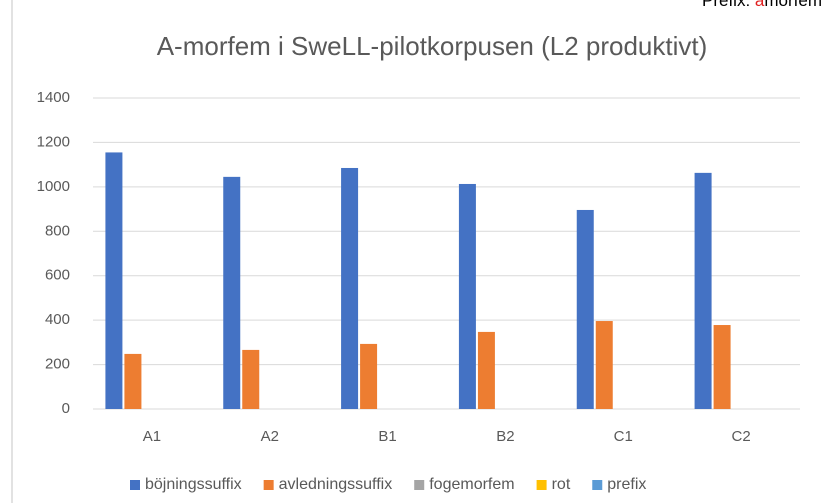 This screenshot has width=823, height=503. What do you see at coordinates (793, 5) in the screenshot?
I see `annotation-part: morfem` at bounding box center [793, 5].